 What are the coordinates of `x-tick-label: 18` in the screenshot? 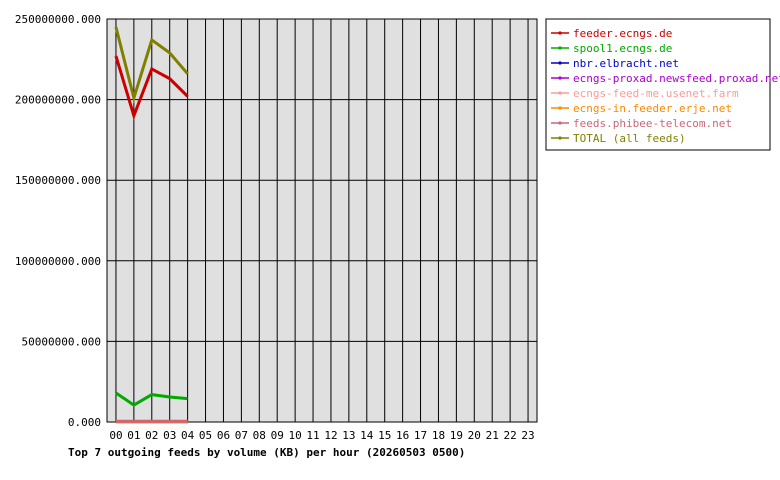 It's located at (438, 435).